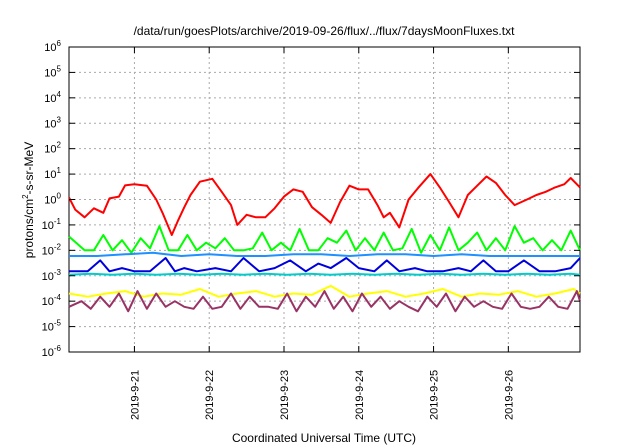  What do you see at coordinates (210, 395) in the screenshot?
I see `x-tick-label: 2019-9-22` at bounding box center [210, 395].